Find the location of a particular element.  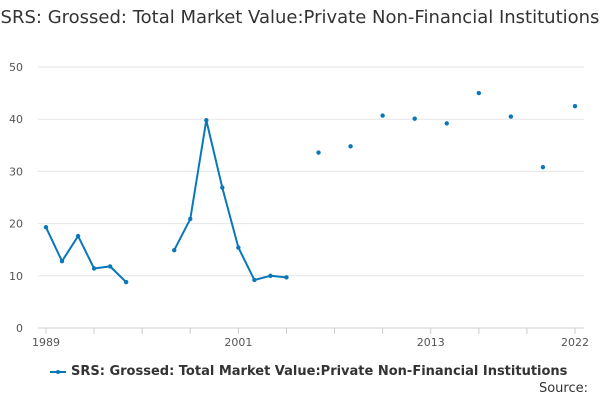

x-tick-label: 2001 is located at coordinates (238, 342).